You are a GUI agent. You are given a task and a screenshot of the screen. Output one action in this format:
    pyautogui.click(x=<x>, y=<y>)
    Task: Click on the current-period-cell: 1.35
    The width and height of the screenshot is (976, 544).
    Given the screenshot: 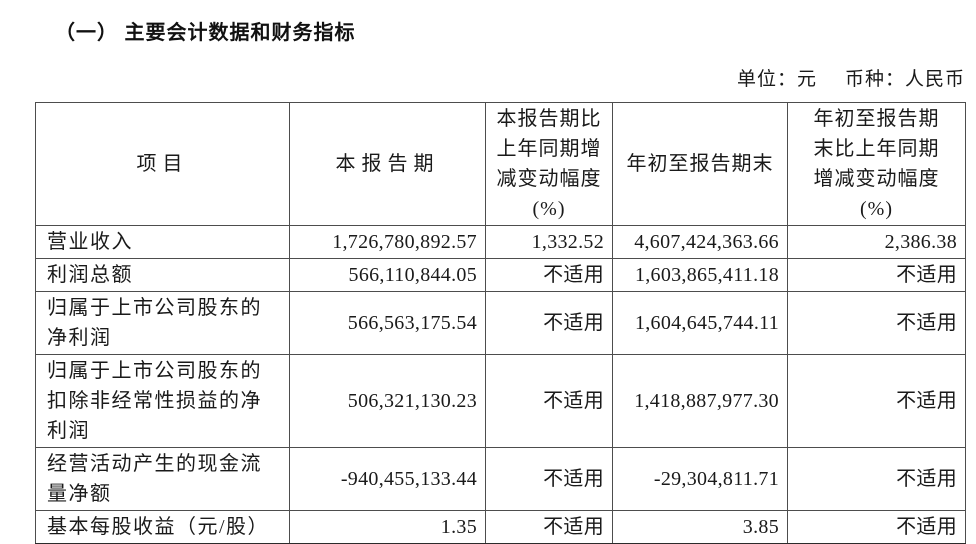 What is the action you would take?
    pyautogui.click(x=387, y=527)
    